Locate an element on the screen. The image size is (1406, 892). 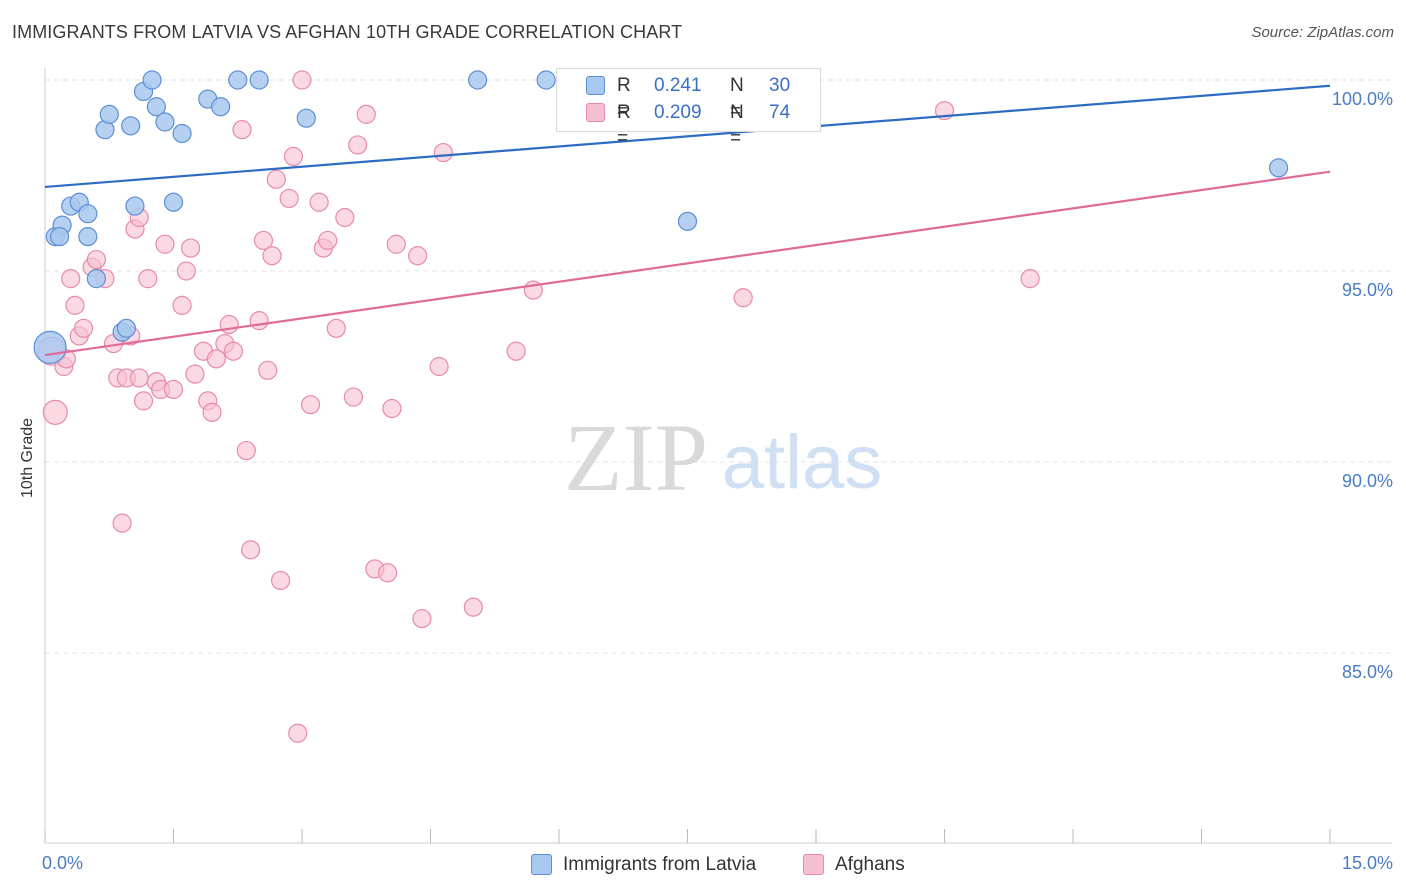
x-tick-label: 15.0% is located at coordinates (1367, 863).